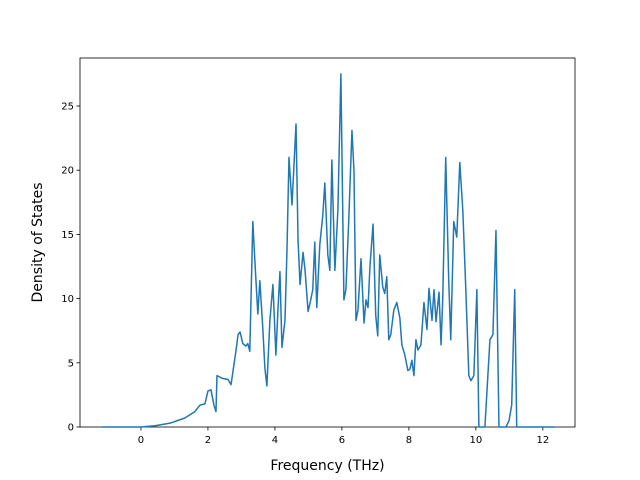 This screenshot has height=480, width=640. Describe the element at coordinates (67, 171) in the screenshot. I see `y-tick-label: 20` at that location.